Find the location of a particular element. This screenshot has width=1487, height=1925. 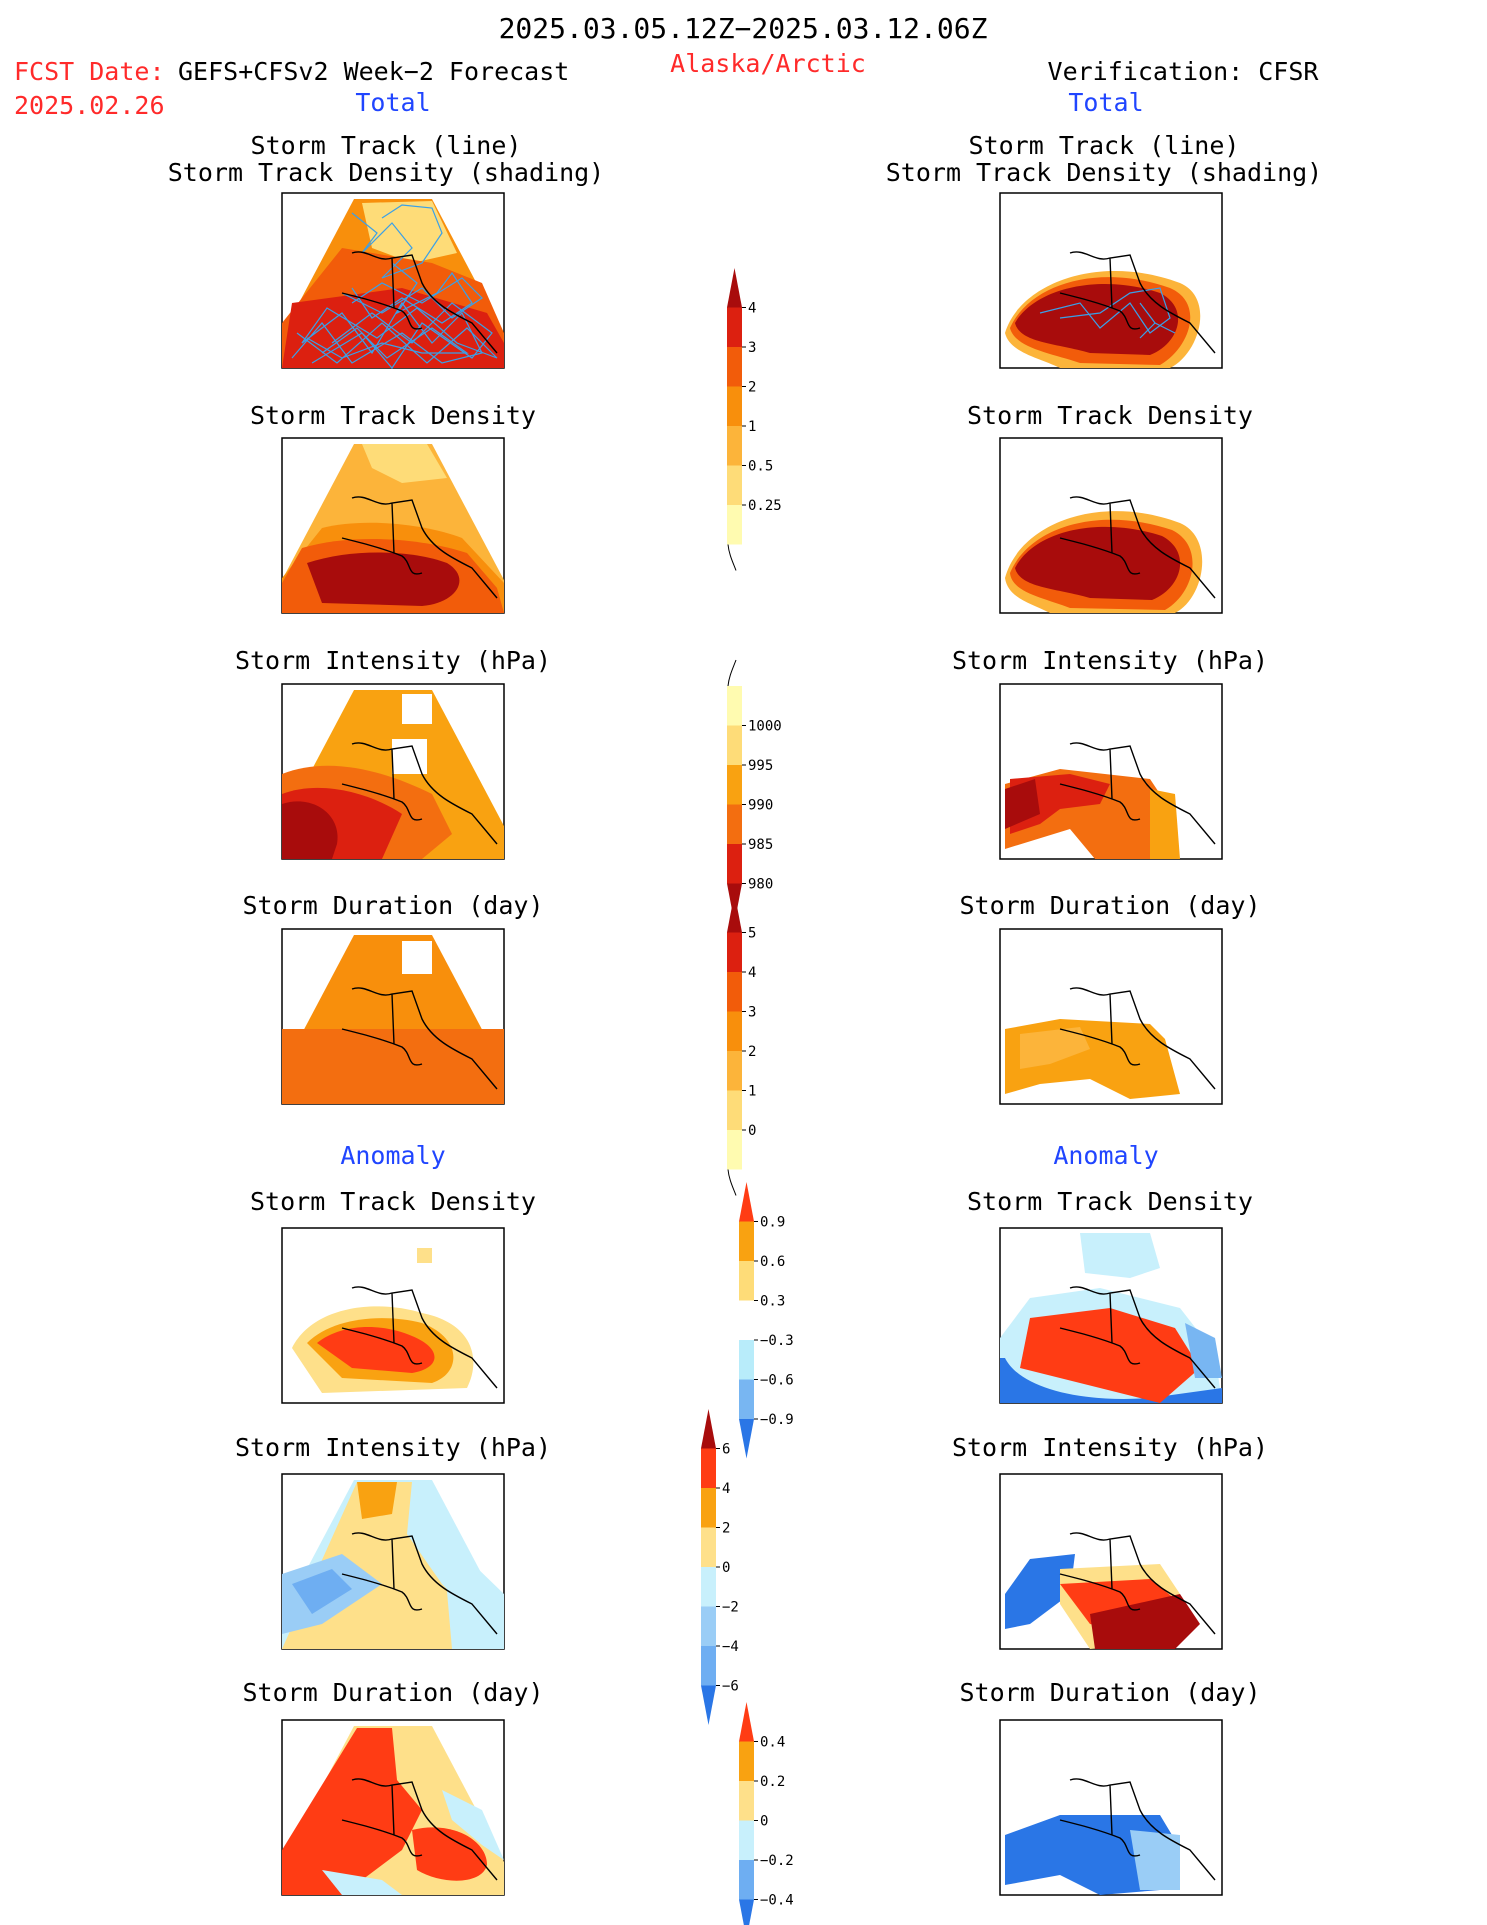

colorbar-tick-label: −6 is located at coordinates (730, 1687).